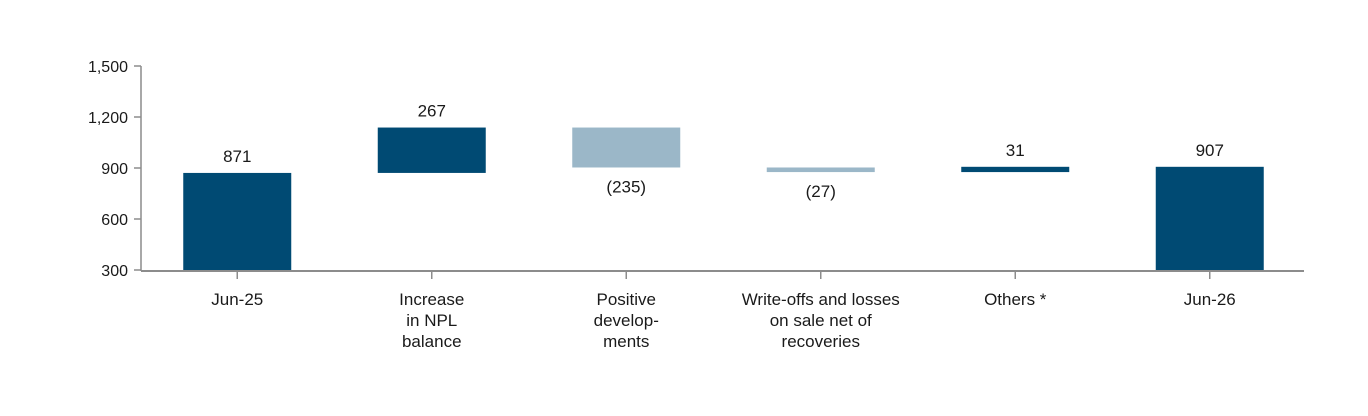 Image resolution: width=1368 pixels, height=416 pixels. Describe the element at coordinates (237, 156) in the screenshot. I see `data-label: 871` at that location.